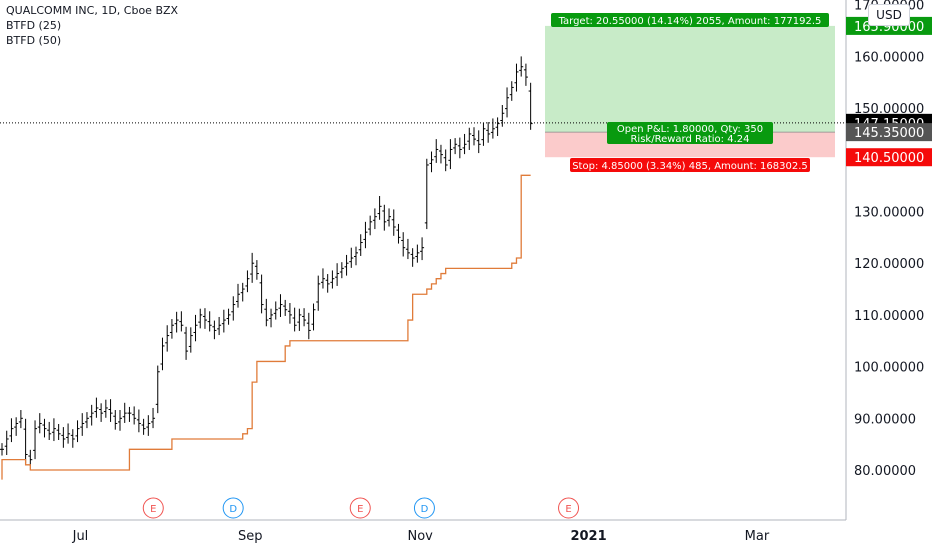 This screenshot has width=932, height=550. What do you see at coordinates (889, 15) in the screenshot?
I see `currency-button: USD` at bounding box center [889, 15].